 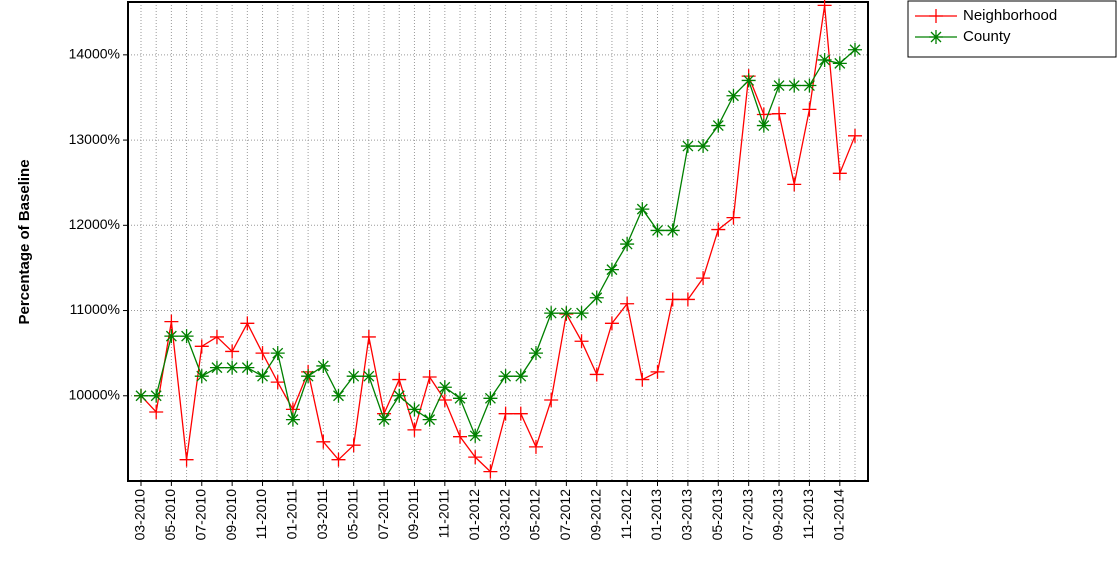 What do you see at coordinates (747, 515) in the screenshot?
I see `x-tick-label: 07-2013` at bounding box center [747, 515].